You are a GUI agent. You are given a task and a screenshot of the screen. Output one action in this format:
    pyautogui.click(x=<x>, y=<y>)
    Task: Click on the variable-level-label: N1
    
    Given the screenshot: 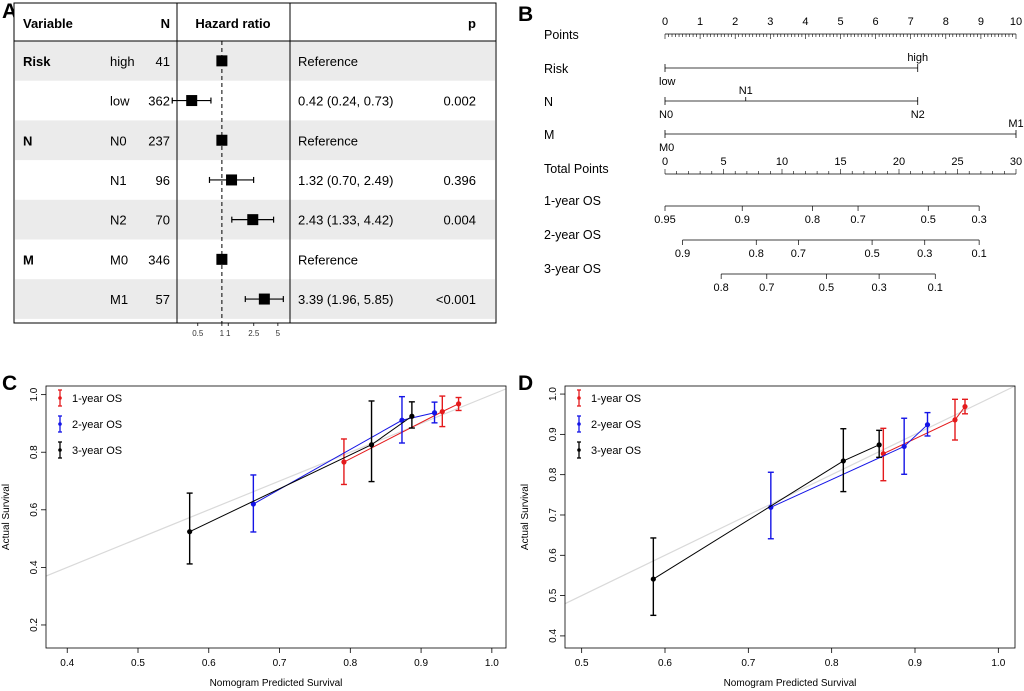 What is the action you would take?
    pyautogui.click(x=746, y=91)
    